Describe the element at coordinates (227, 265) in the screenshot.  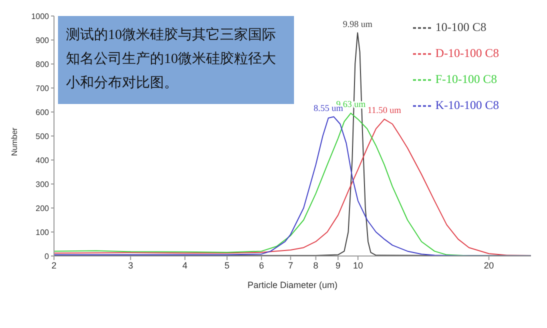
I see `x-tick-label: 5` at that location.